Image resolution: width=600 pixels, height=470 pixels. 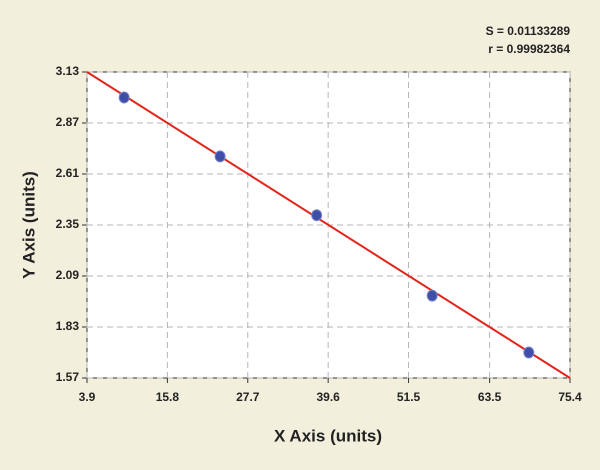 What do you see at coordinates (68, 122) in the screenshot?
I see `y-tick-label: 2.87` at bounding box center [68, 122].